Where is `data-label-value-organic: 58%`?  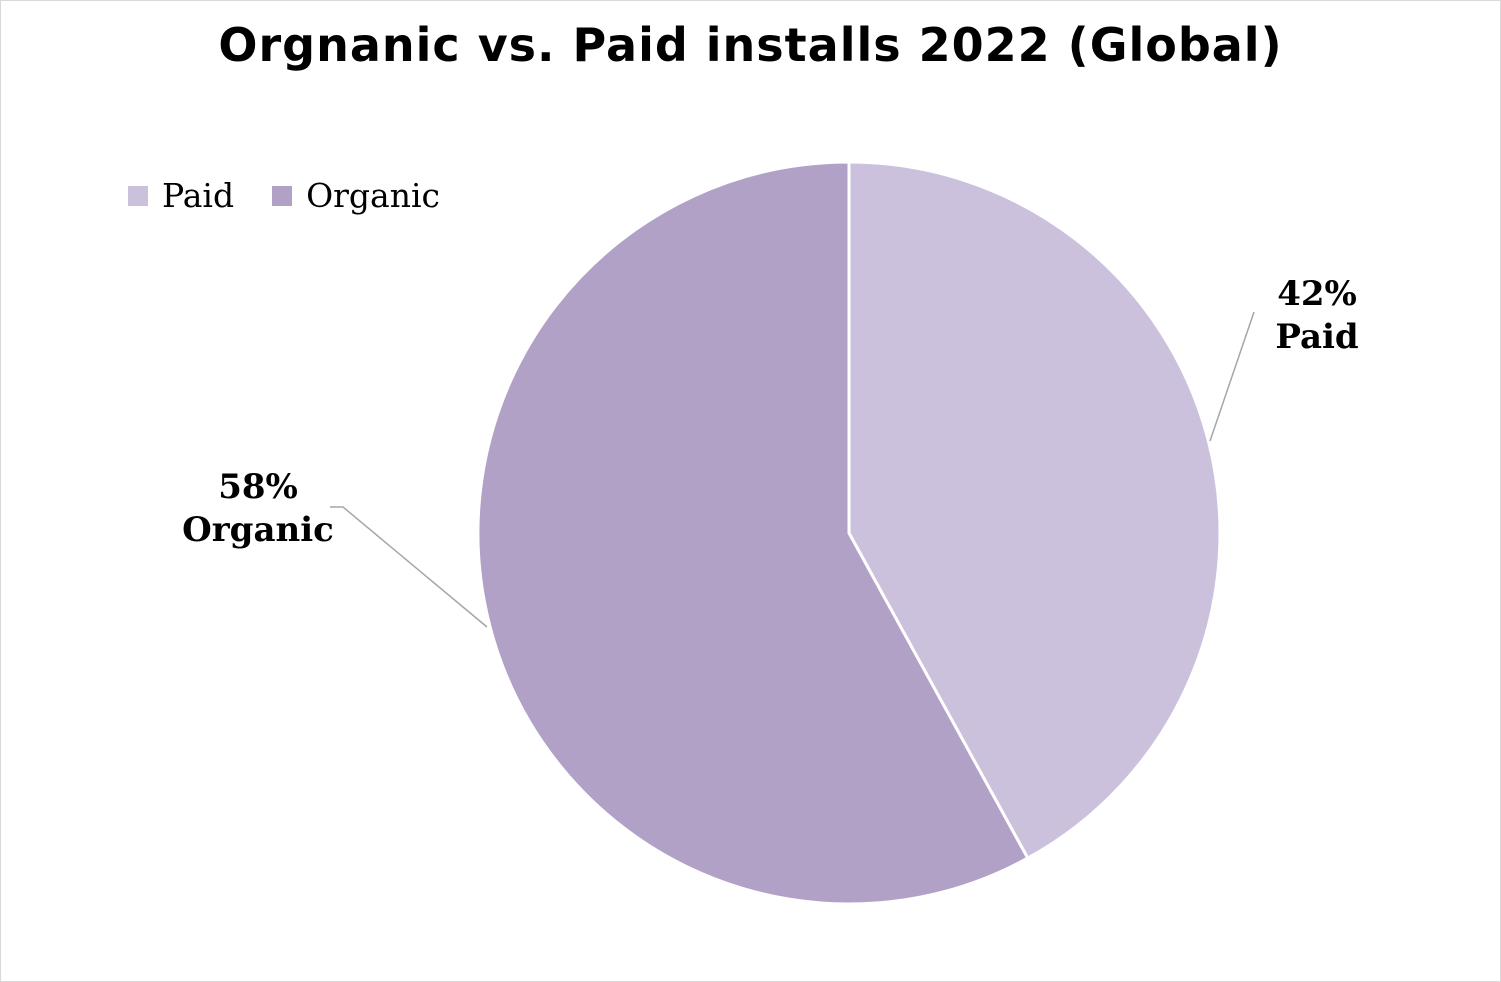
data-label-value-organic: 58% is located at coordinates (258, 487).